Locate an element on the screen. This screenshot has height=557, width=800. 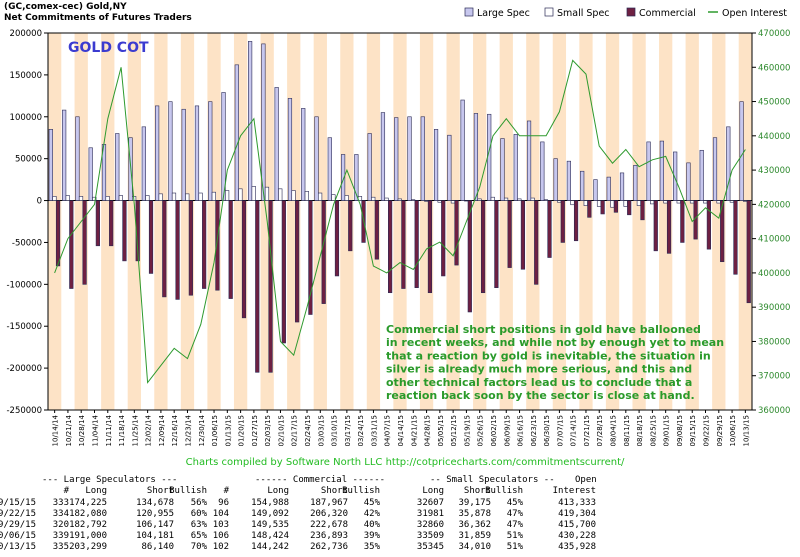
y-tick-label: 200000 is located at coordinates (26, 34).